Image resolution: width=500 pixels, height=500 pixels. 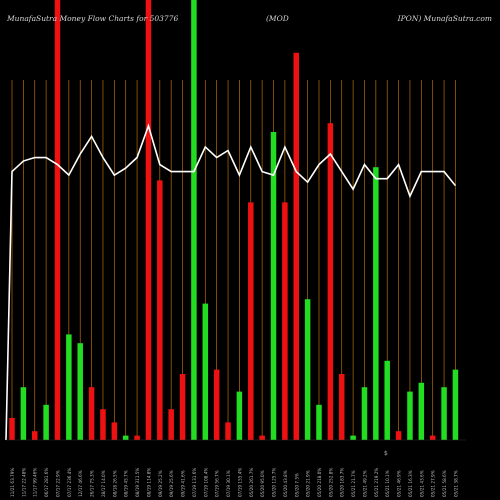 What do you see at coordinates (386, 453) in the screenshot?
I see `axis-marker-label: $` at bounding box center [386, 453].